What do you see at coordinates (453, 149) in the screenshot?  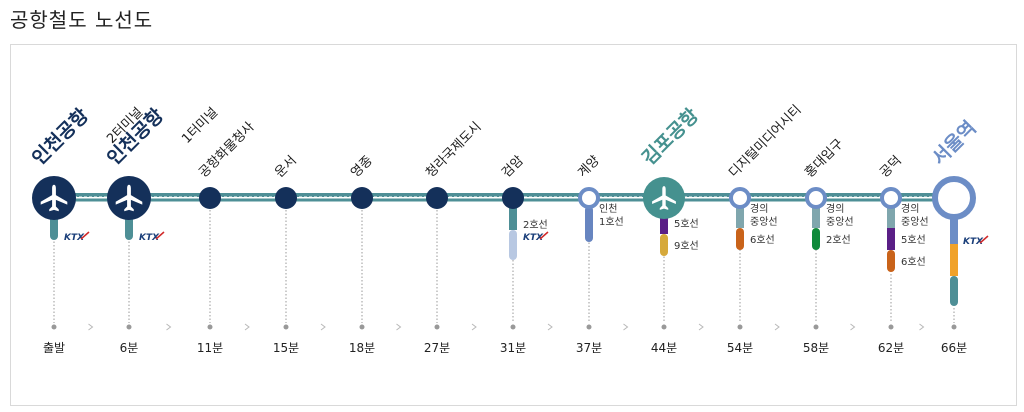 I see `station-name: 청라국제도시` at bounding box center [453, 149].